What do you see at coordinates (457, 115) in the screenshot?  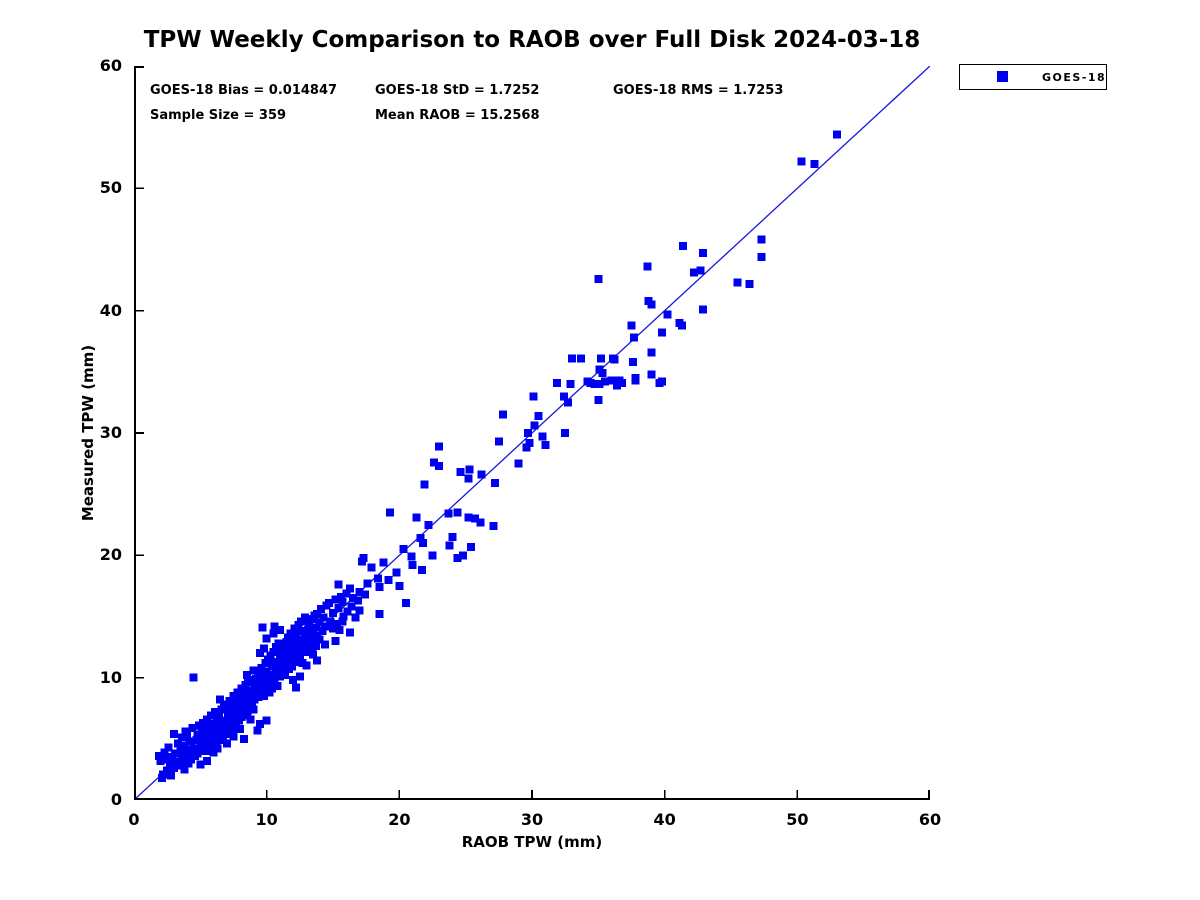 I see `stat-mean-raob: Mean RAOB = 15.2568` at bounding box center [457, 115].